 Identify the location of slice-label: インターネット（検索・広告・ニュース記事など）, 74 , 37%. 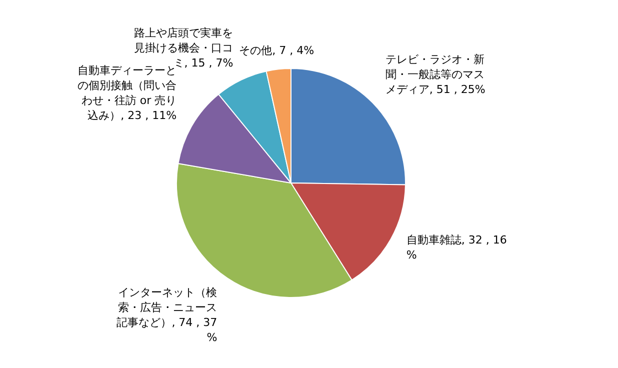
(167, 315).